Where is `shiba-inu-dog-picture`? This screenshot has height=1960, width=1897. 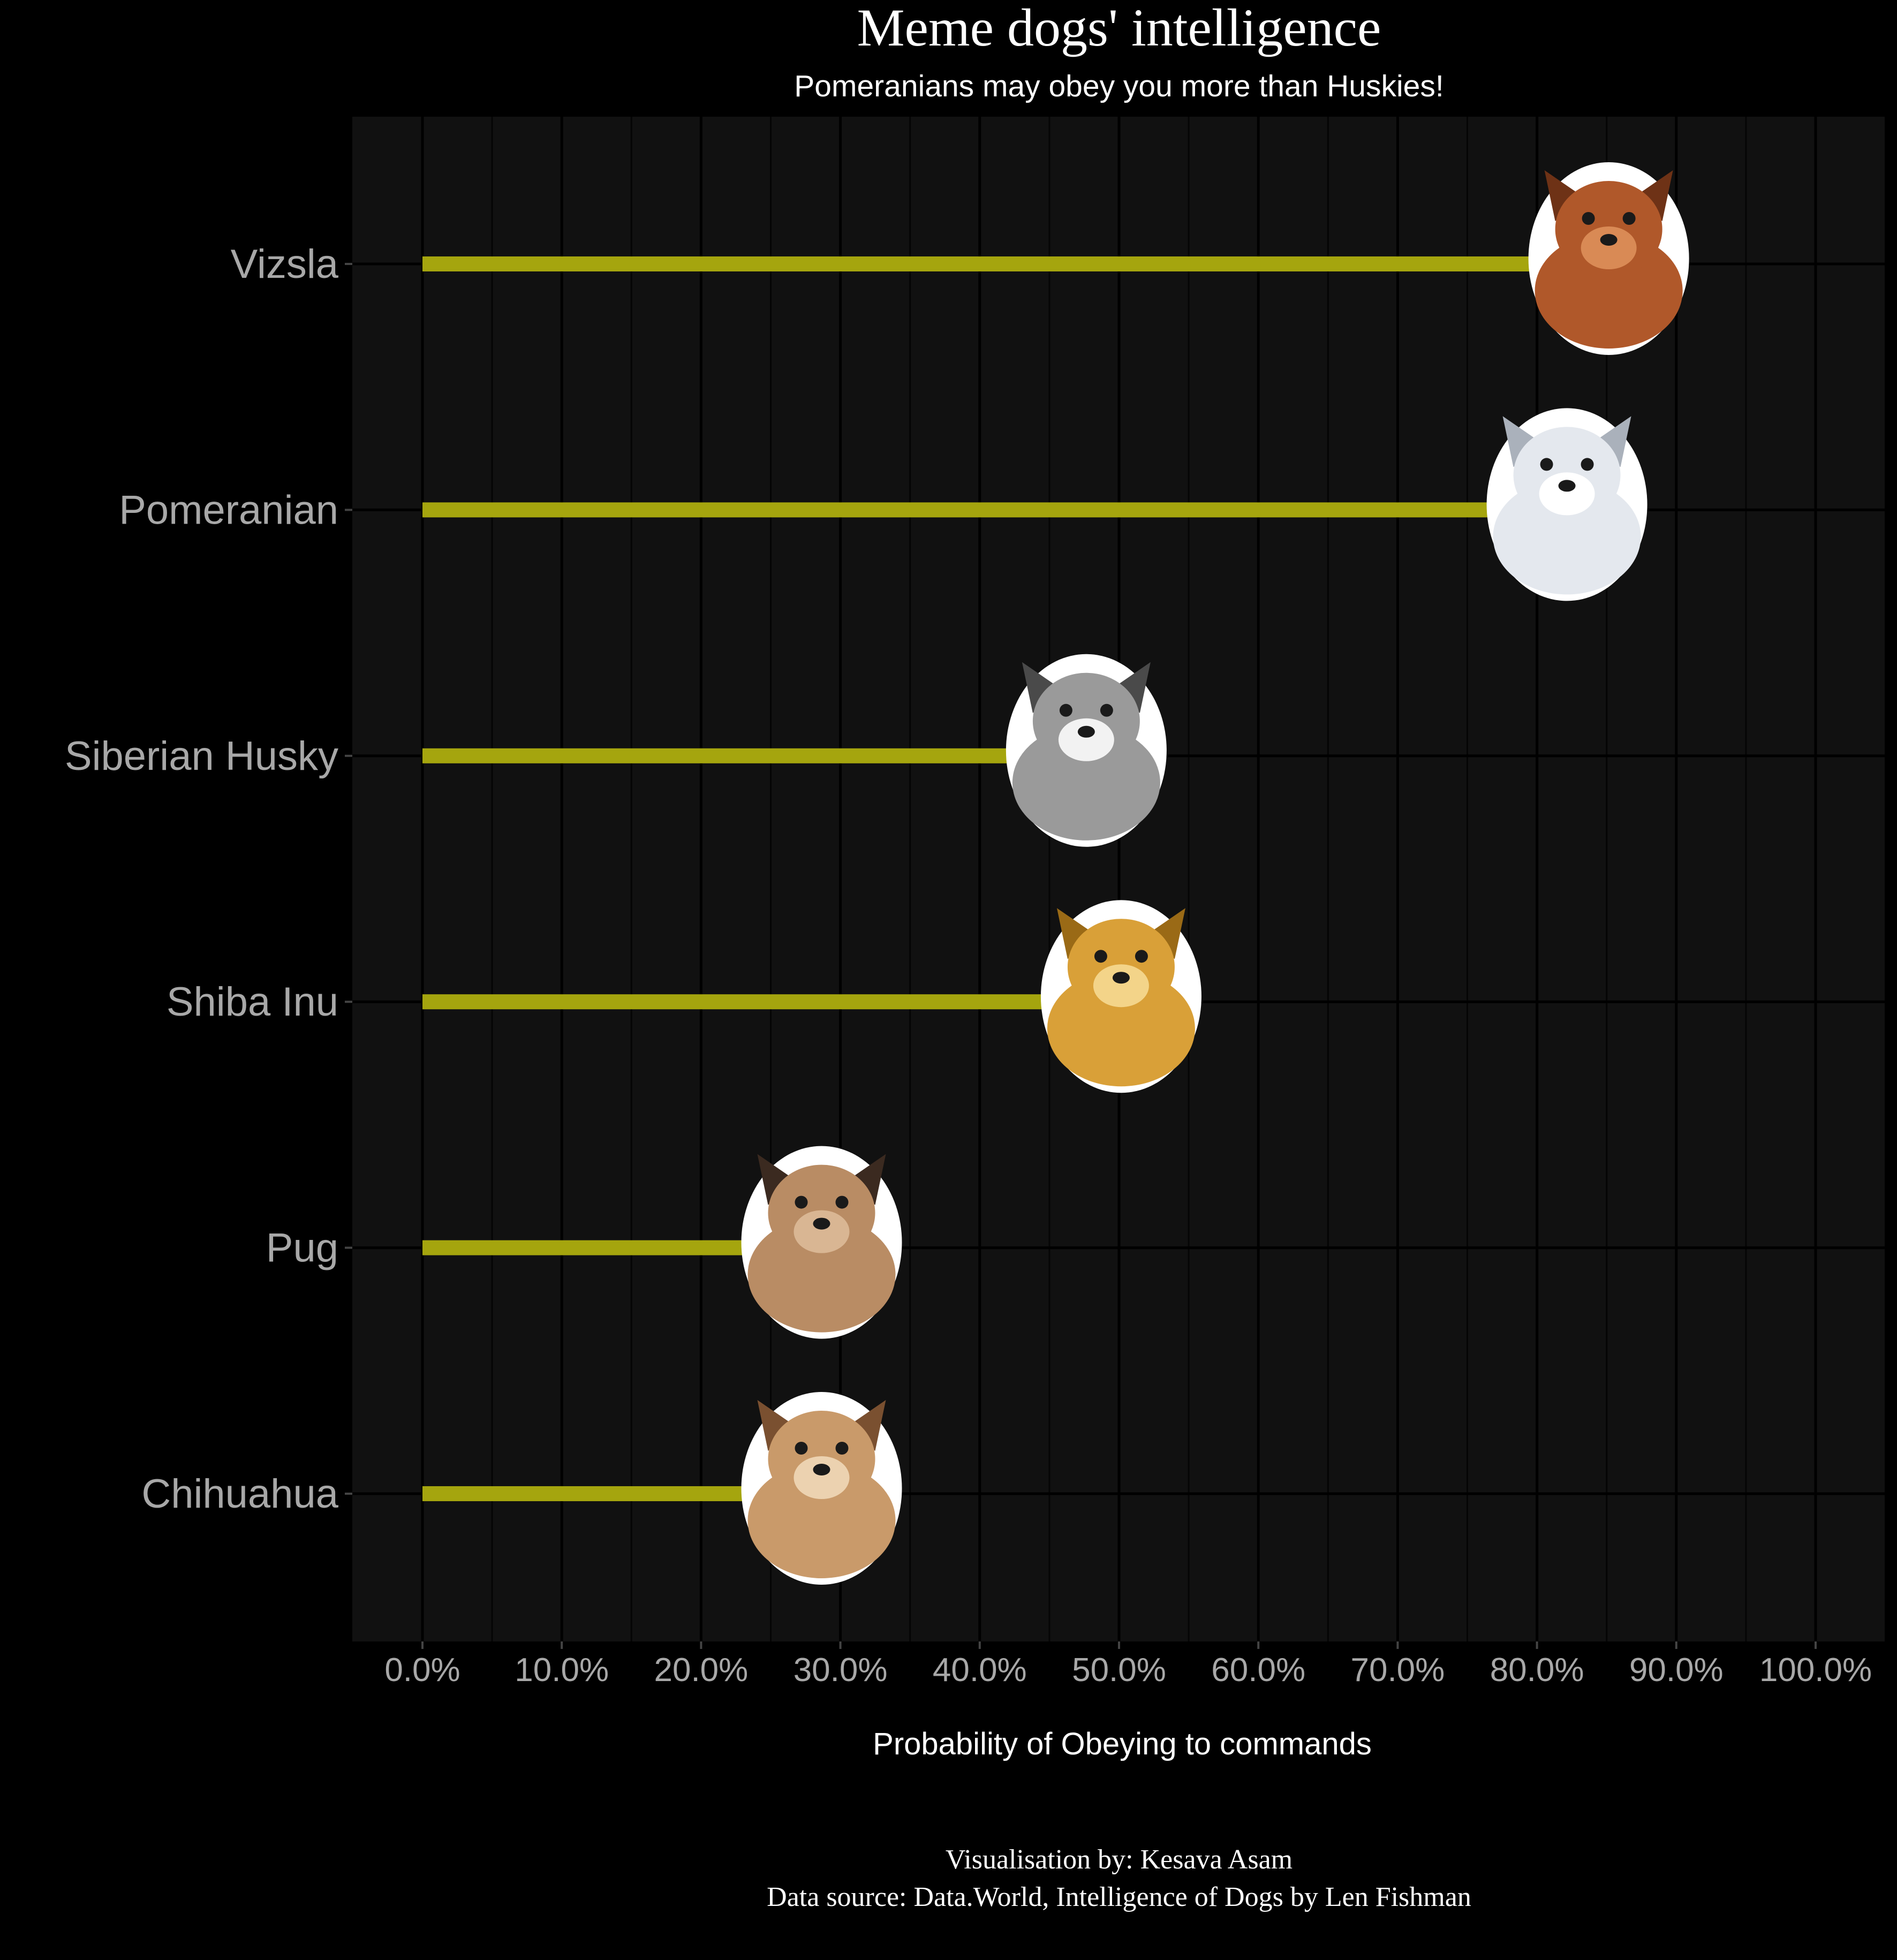
shiba-inu-dog-picture is located at coordinates (1120, 997).